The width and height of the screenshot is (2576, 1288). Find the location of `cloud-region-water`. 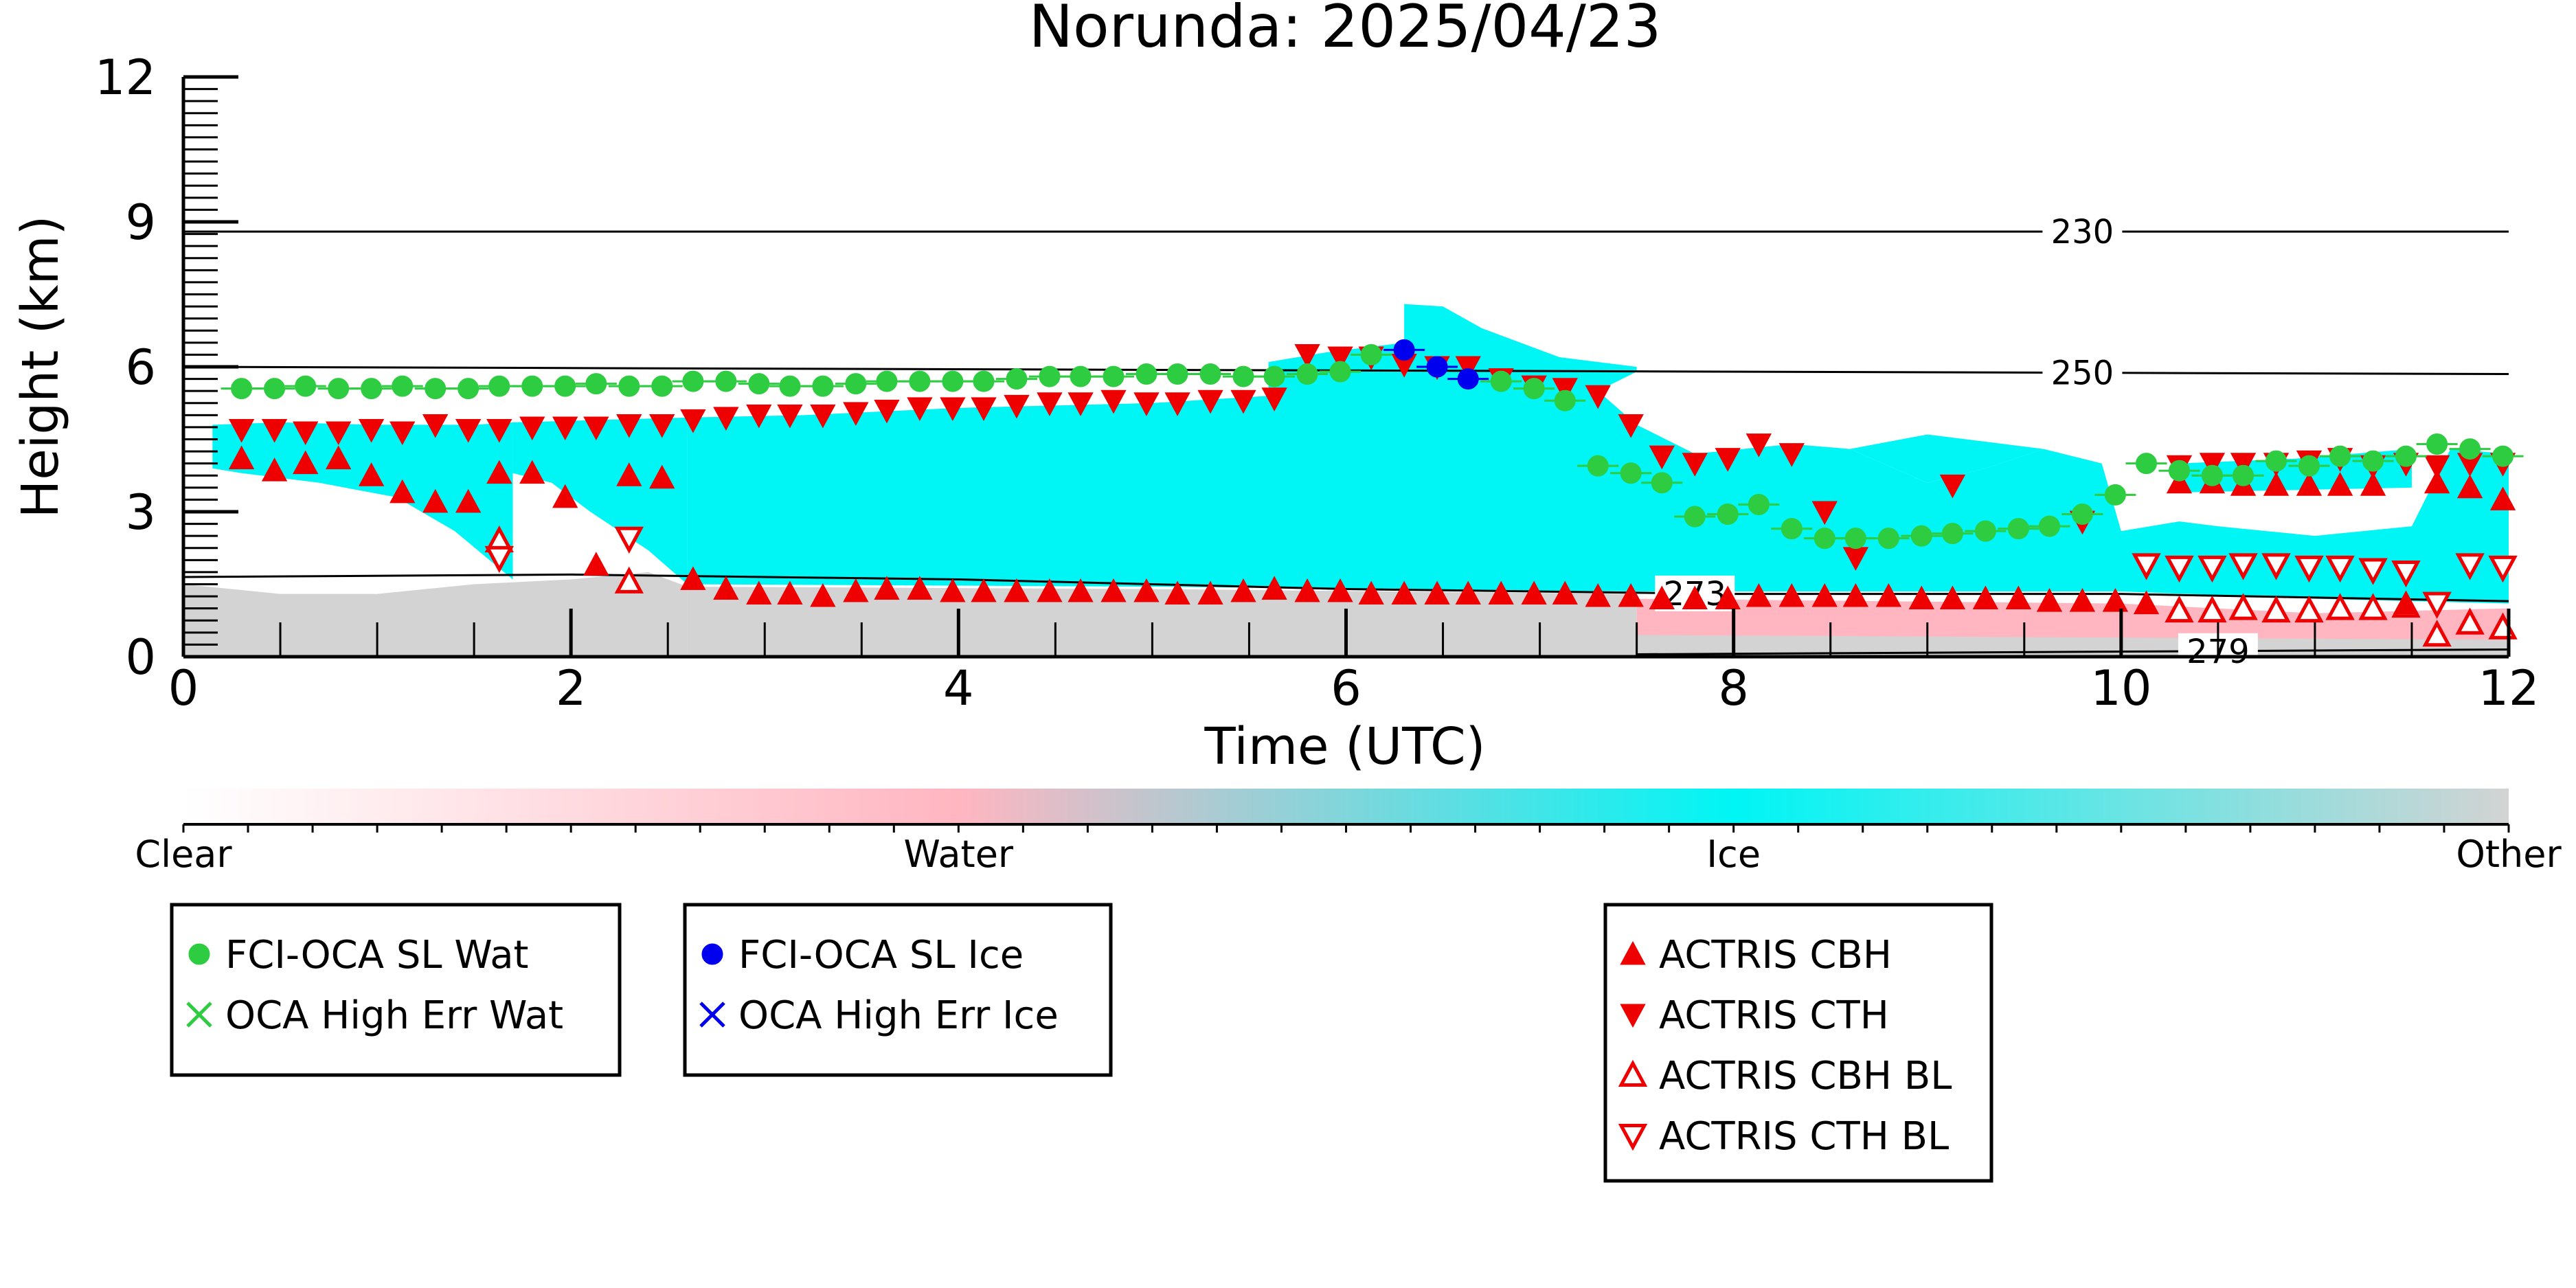

cloud-region-water is located at coordinates (2072, 619).